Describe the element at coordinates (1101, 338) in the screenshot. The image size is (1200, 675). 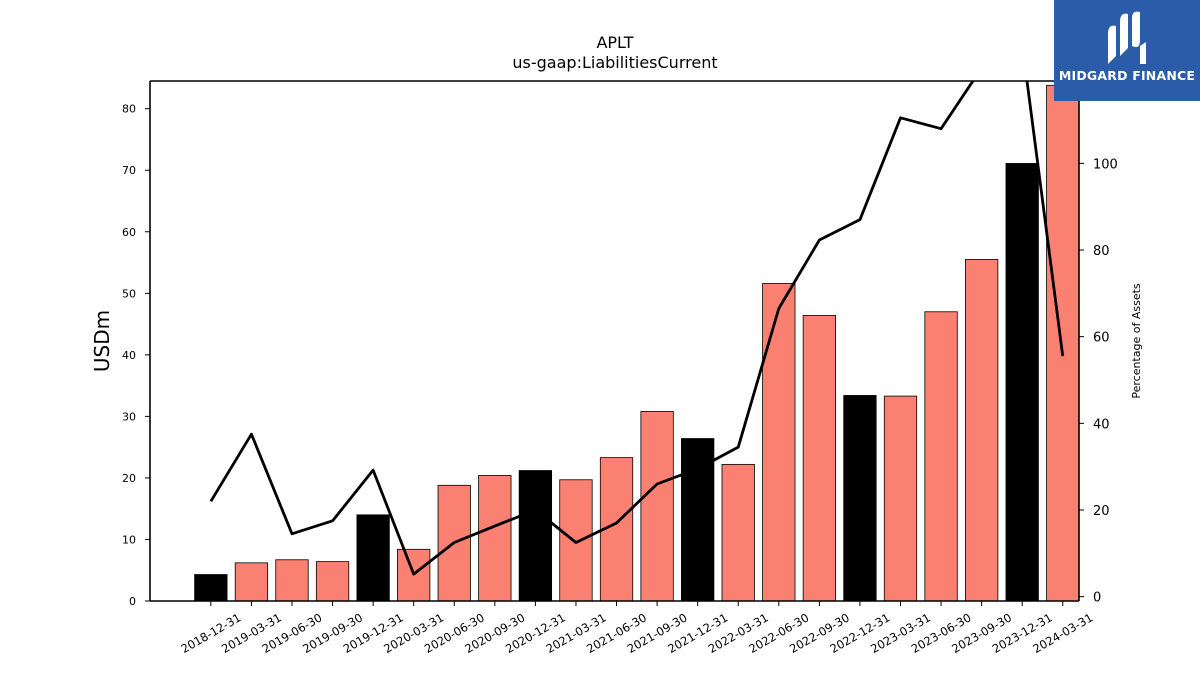
I see `y2-tick-label: 60` at that location.